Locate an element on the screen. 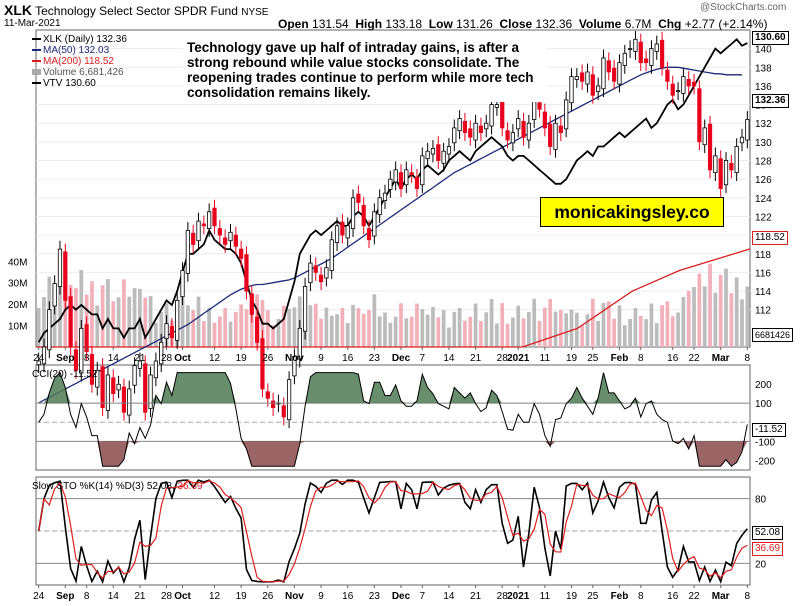 Image resolution: width=800 pixels, height=606 pixels. volume-axis-tick: 10M is located at coordinates (17, 327).